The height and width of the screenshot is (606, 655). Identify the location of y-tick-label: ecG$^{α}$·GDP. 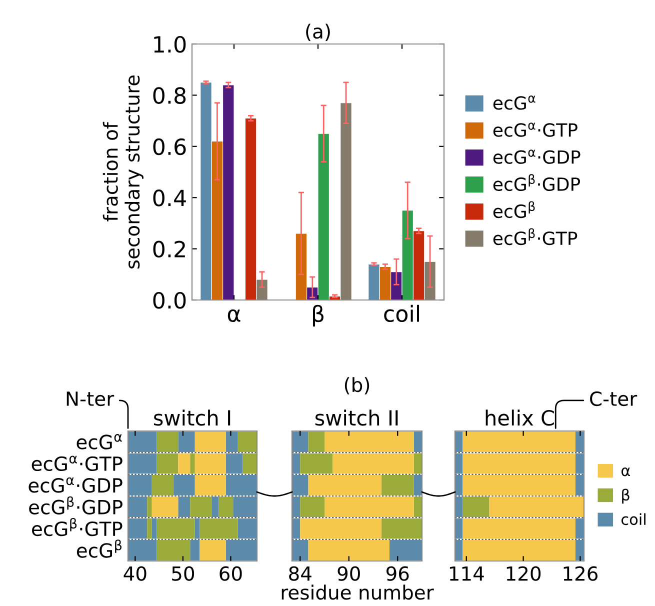
(75, 485).